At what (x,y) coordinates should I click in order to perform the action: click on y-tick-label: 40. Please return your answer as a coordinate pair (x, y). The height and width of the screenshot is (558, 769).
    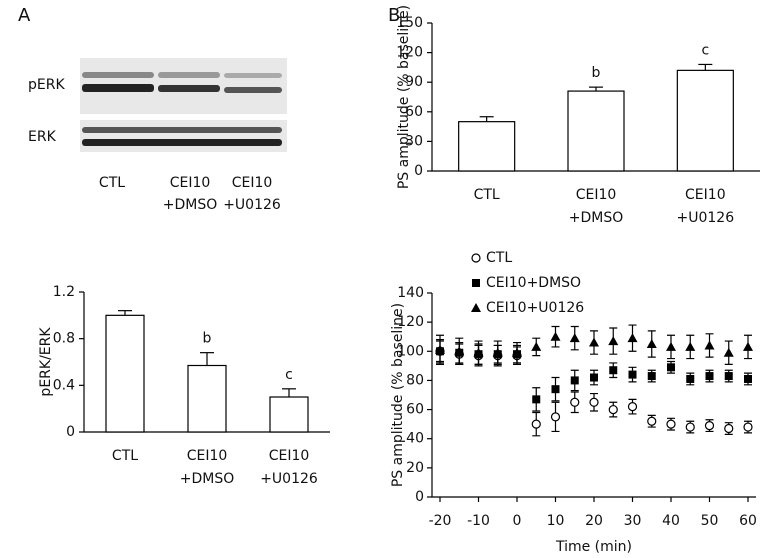
    Looking at the image, I should click on (415, 439).